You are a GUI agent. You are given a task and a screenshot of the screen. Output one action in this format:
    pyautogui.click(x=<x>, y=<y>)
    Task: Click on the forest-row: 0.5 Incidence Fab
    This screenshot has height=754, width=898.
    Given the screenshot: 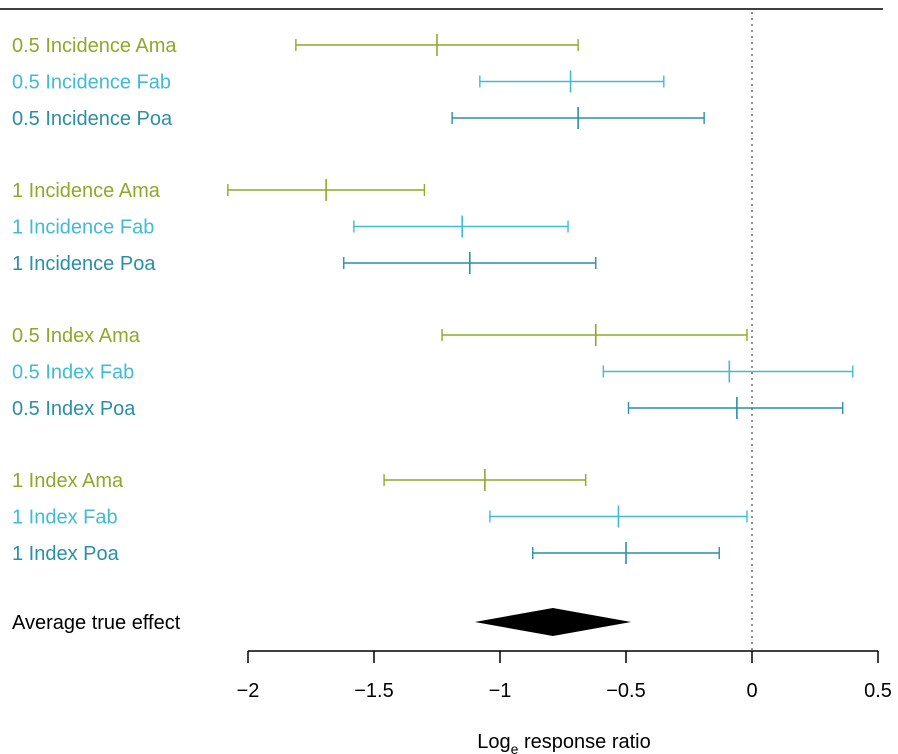 What is the action you would take?
    pyautogui.click(x=338, y=82)
    